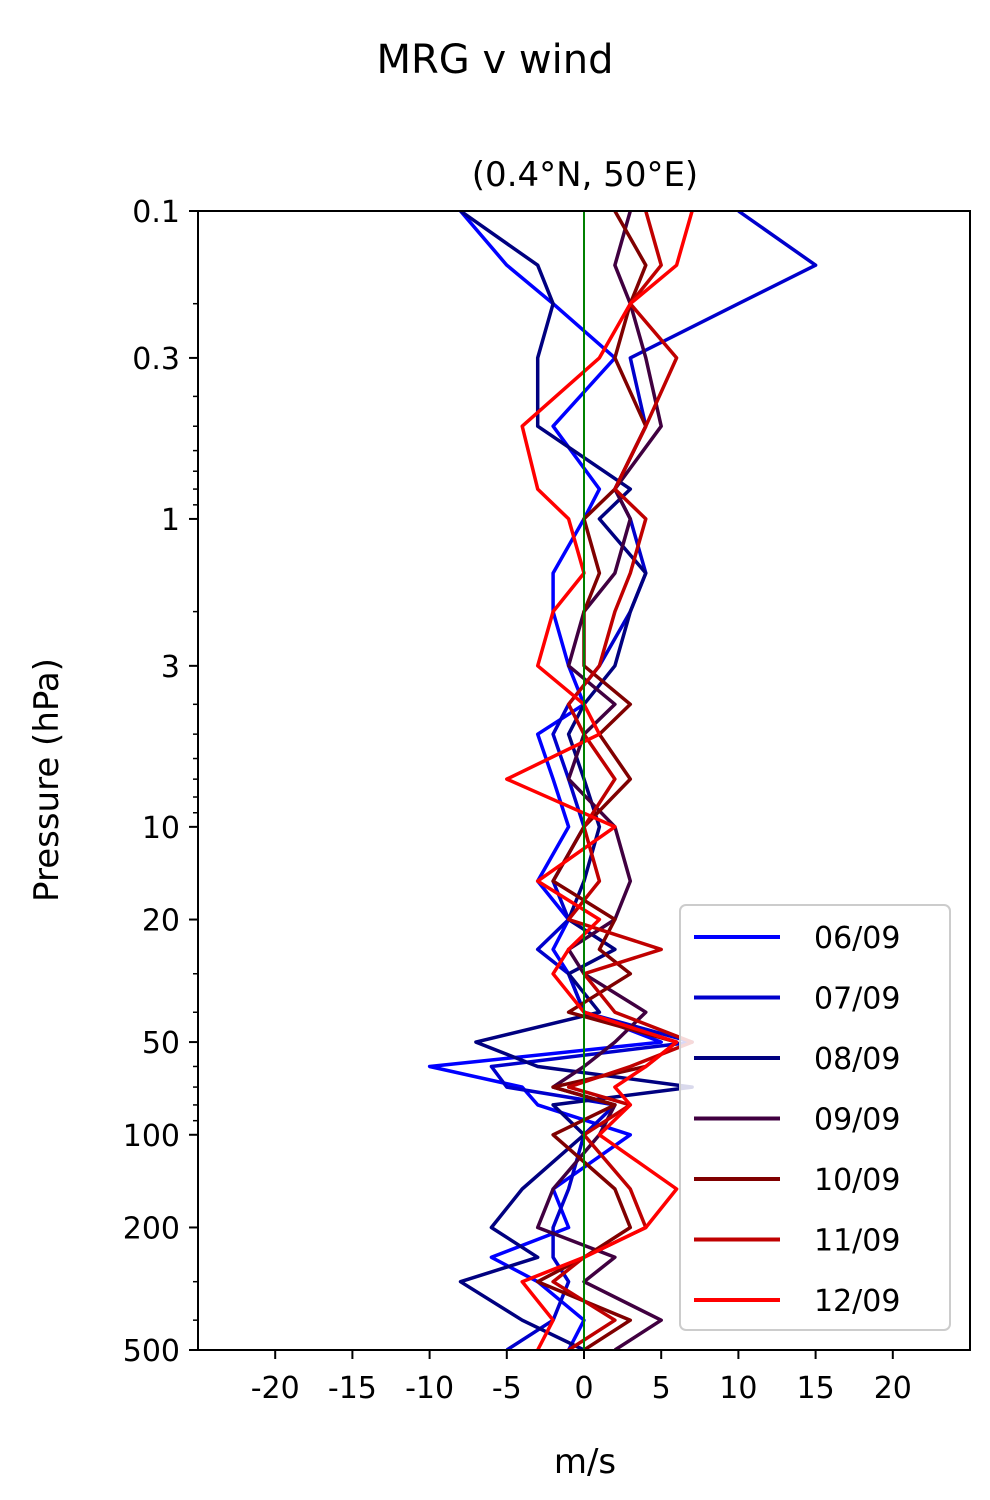 The height and width of the screenshot is (1500, 990). I want to click on legend-item: 12/09, so click(797, 1301).